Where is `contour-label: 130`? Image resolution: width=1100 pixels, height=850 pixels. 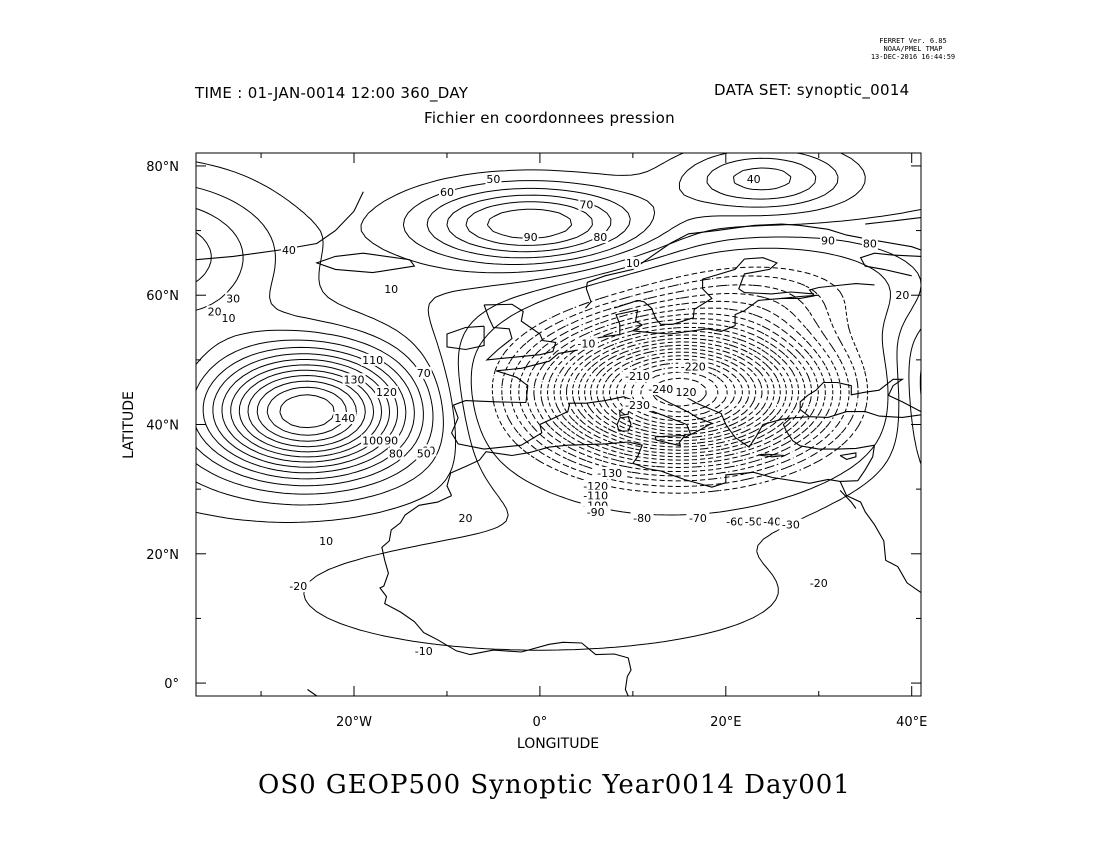
contour-label: 130 is located at coordinates (354, 379).